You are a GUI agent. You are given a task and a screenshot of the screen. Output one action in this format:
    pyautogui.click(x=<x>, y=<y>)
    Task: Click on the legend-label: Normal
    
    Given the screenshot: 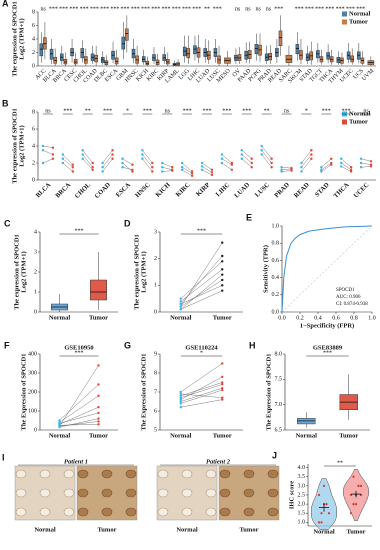 What is the action you would take?
    pyautogui.click(x=359, y=113)
    